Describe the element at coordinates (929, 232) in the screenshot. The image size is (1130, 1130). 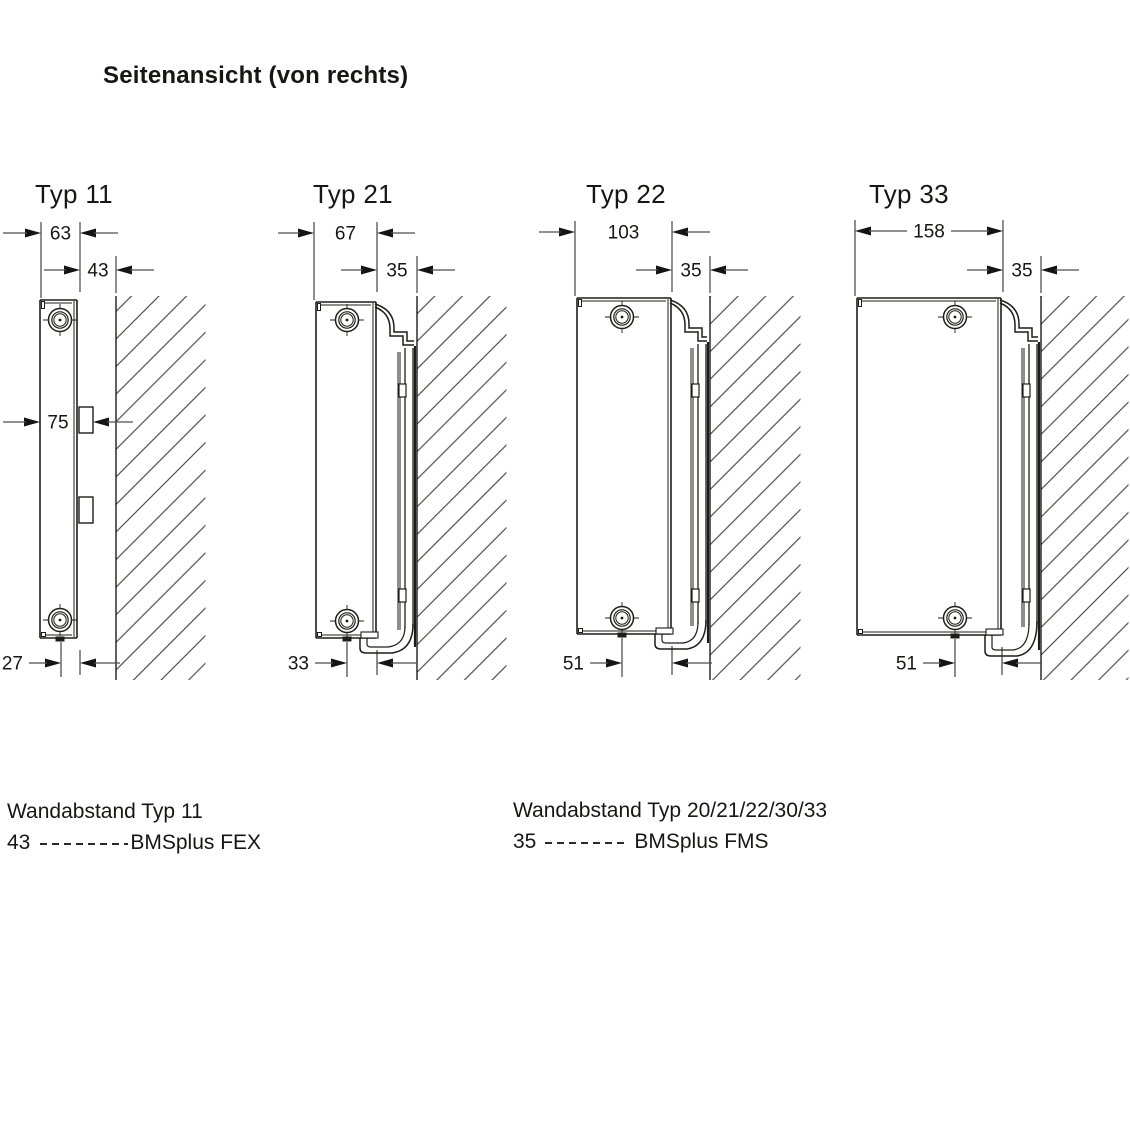
I see `dimension-depth-value: 158` at that location.